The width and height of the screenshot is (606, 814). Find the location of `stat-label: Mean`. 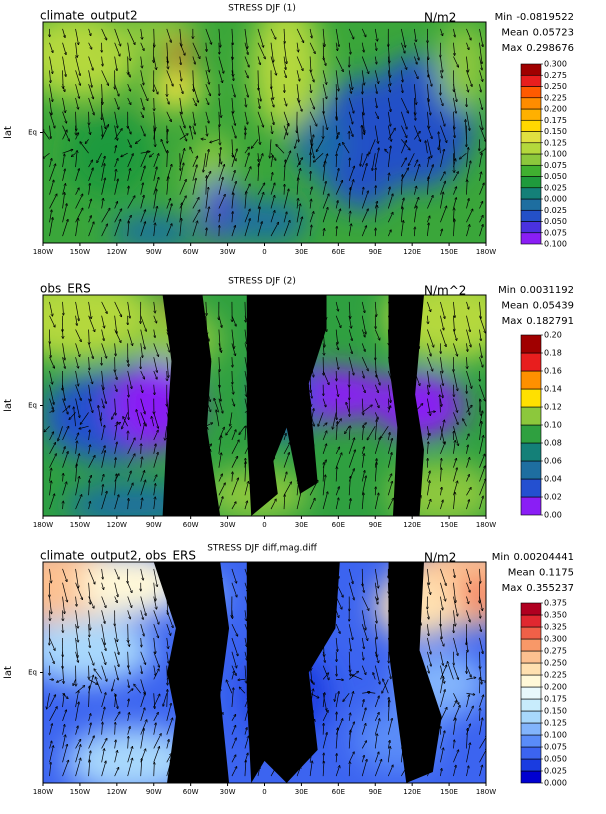

stat-label: Mean is located at coordinates (521, 573).